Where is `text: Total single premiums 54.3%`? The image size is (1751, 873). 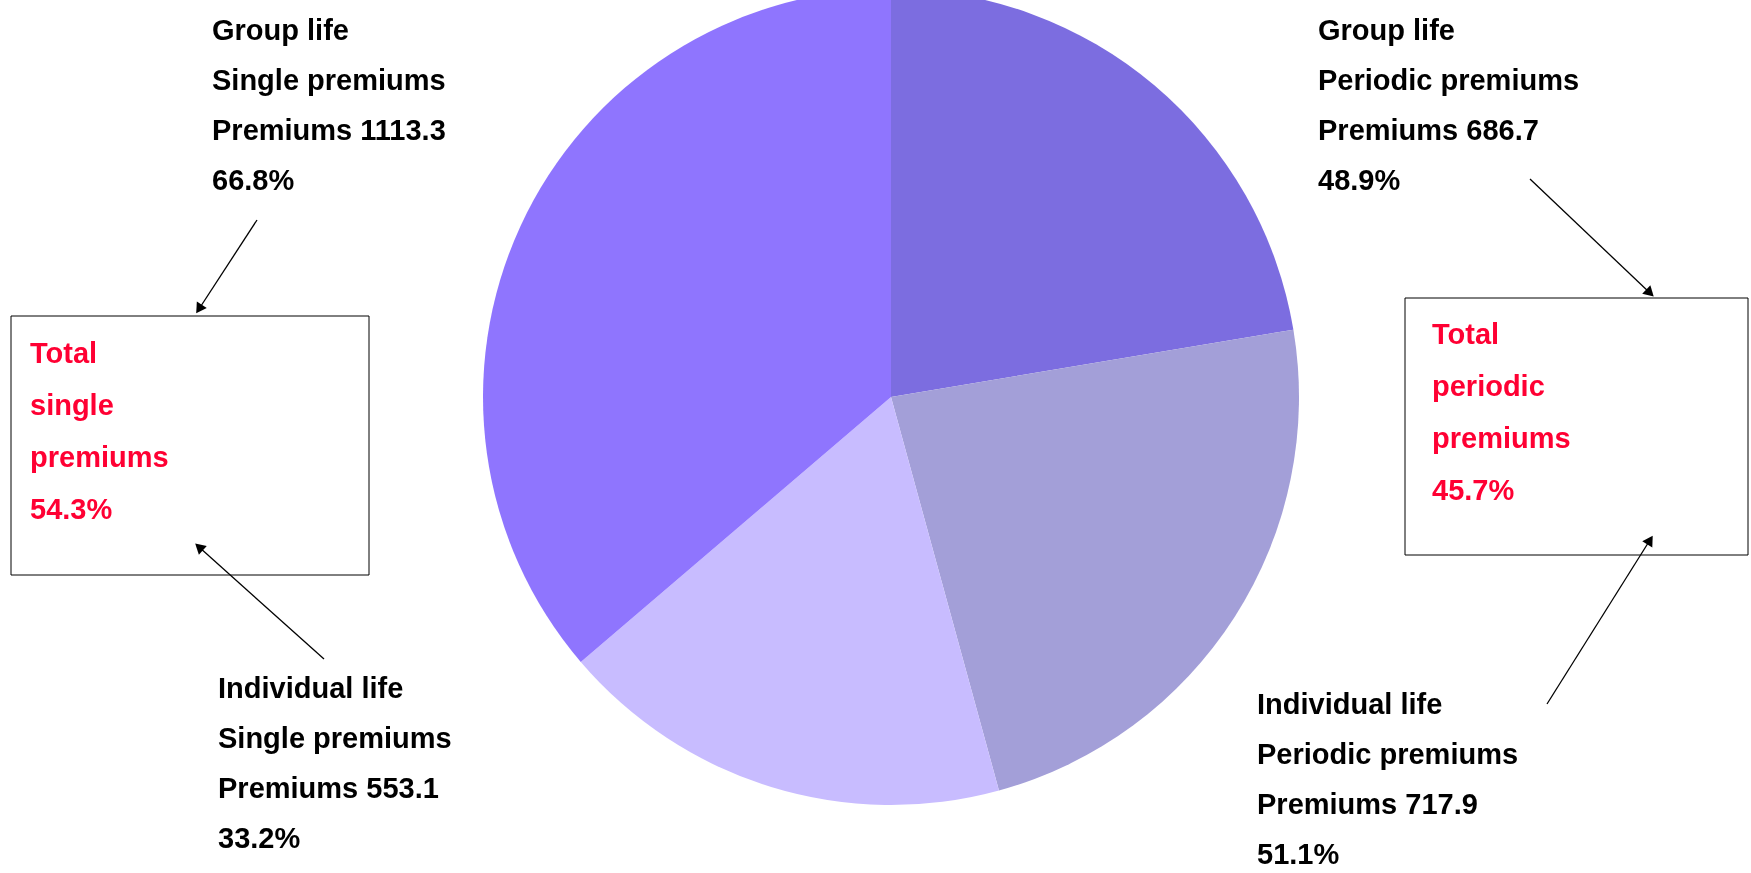 text: Total single premiums 54.3% is located at coordinates (99, 431).